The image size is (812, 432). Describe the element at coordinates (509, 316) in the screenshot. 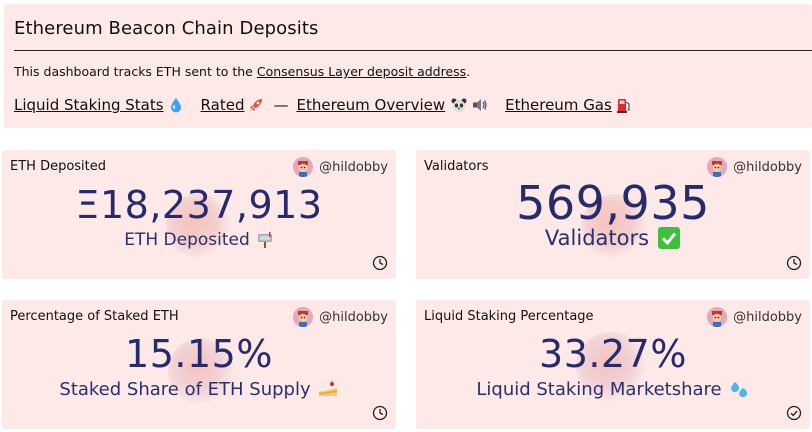

I see `card-title: Liquid Staking Percentage` at that location.